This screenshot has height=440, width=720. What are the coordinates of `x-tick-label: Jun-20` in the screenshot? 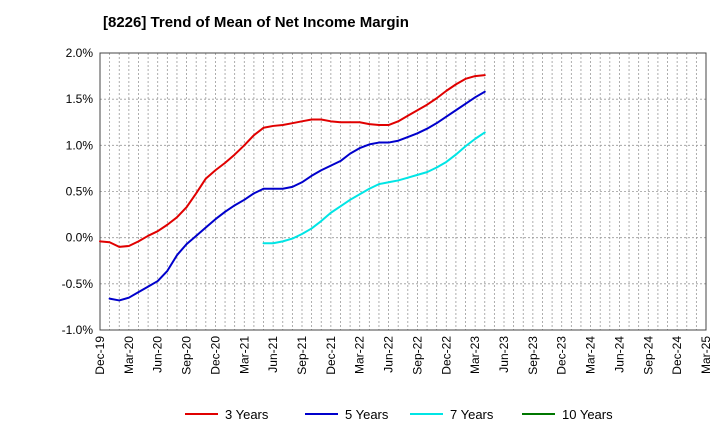 It's located at (158, 354).